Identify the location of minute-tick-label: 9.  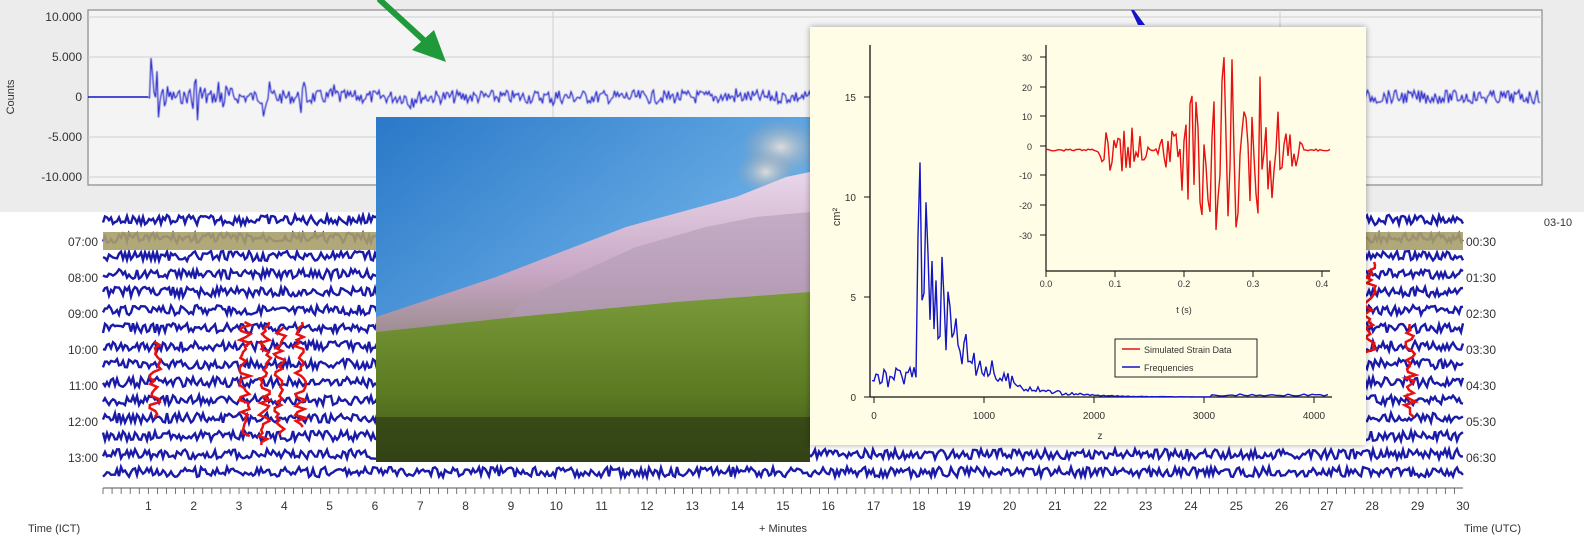
(511, 506).